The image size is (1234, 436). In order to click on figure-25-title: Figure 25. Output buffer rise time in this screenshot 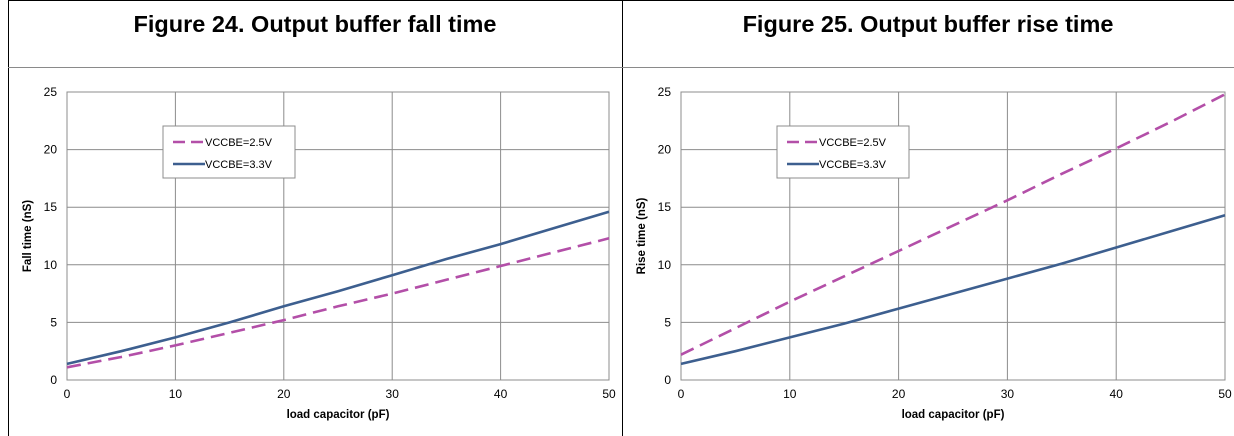, I will do `click(928, 24)`.